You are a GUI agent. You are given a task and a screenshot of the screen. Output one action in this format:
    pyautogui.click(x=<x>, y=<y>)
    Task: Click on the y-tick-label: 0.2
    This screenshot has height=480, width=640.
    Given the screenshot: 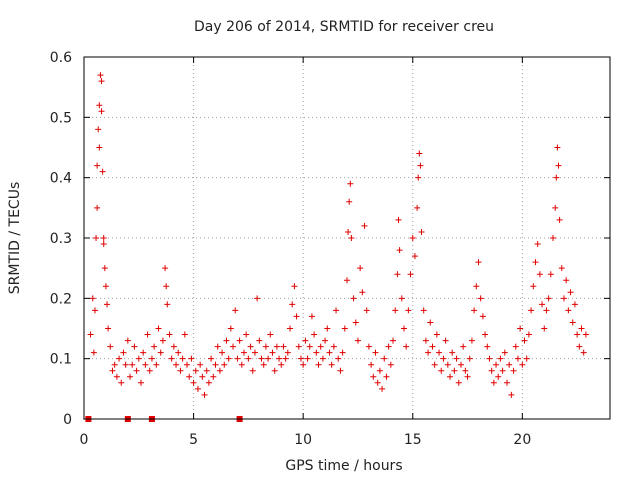 What is the action you would take?
    pyautogui.click(x=61, y=299)
    